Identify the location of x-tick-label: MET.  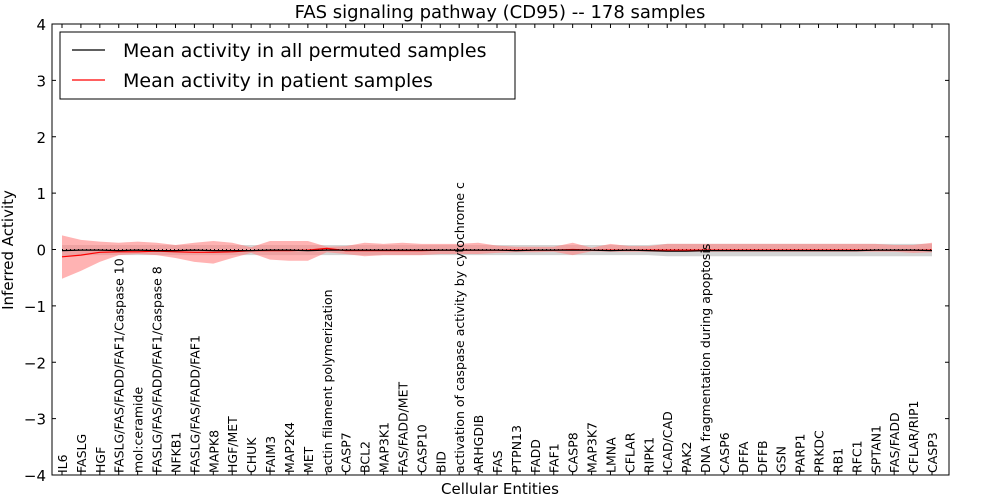
(308, 459).